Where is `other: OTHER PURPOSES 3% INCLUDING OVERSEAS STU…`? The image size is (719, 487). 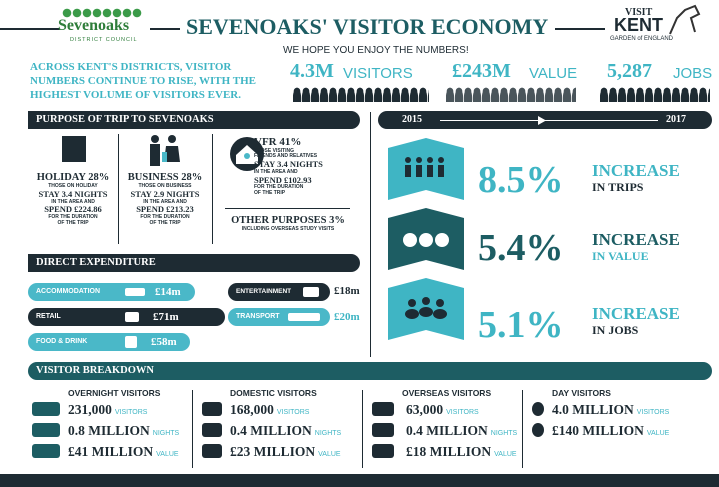
other: OTHER PURPOSES 3% INCLUDING OVERSEAS STU… is located at coordinates (288, 224).